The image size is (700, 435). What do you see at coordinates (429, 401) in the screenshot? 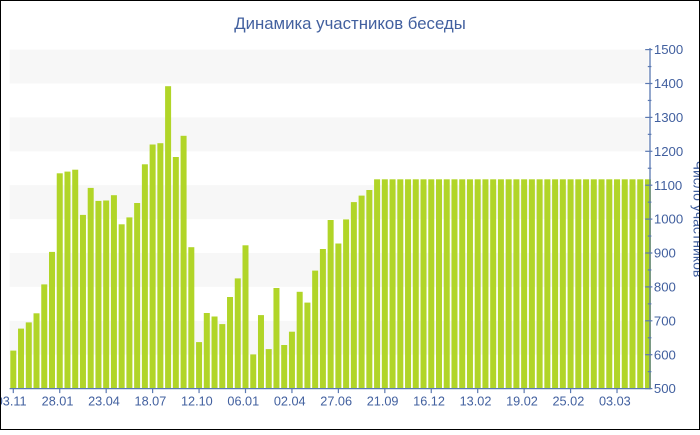
I see `svg-text: 16.12` at bounding box center [429, 401].